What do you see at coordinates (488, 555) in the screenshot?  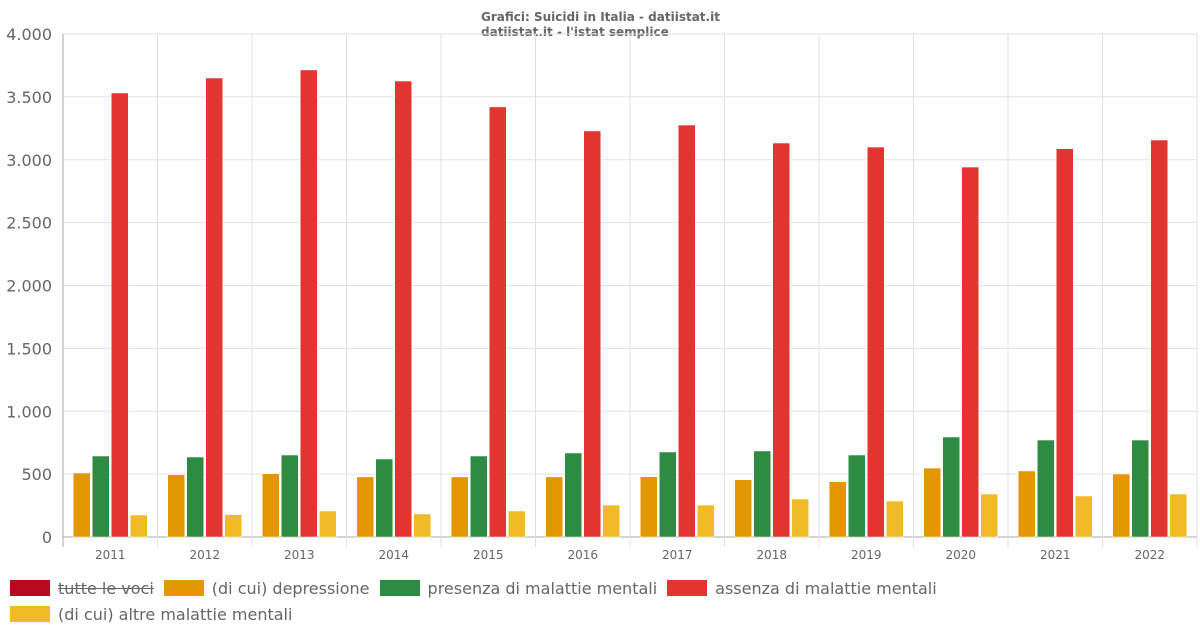 I see `x-tick-label: 2015` at bounding box center [488, 555].